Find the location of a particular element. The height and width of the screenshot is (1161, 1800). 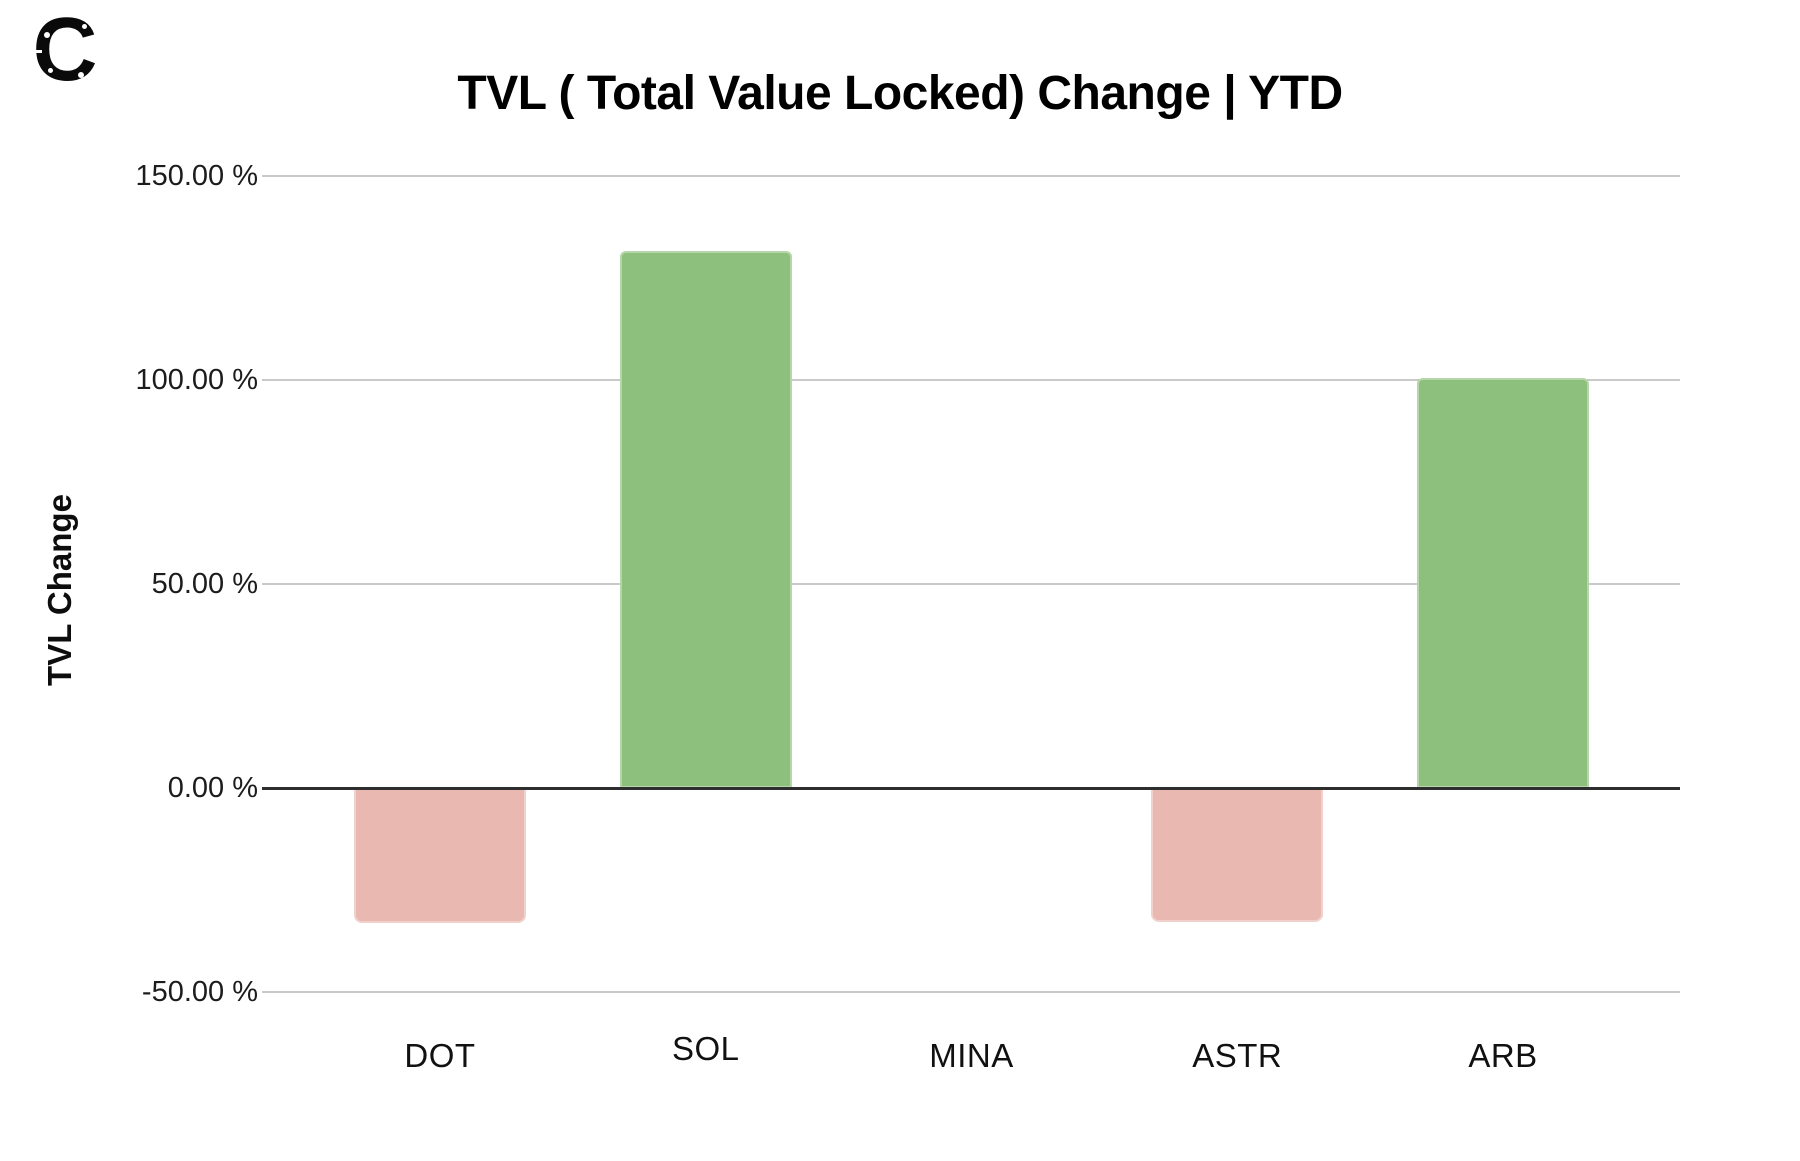

x-tick-label-dot: DOT is located at coordinates (440, 1055).